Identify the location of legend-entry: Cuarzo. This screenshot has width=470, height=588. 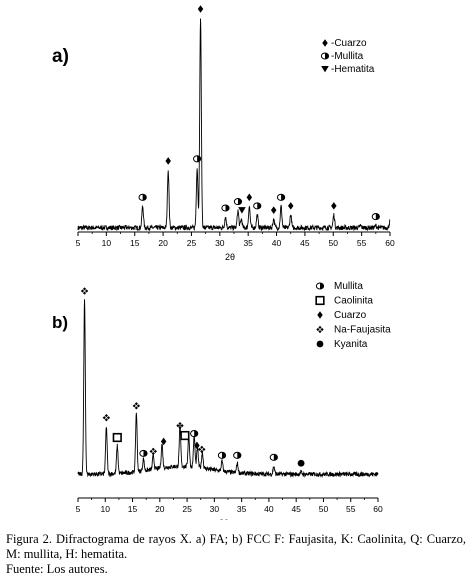
(342, 315).